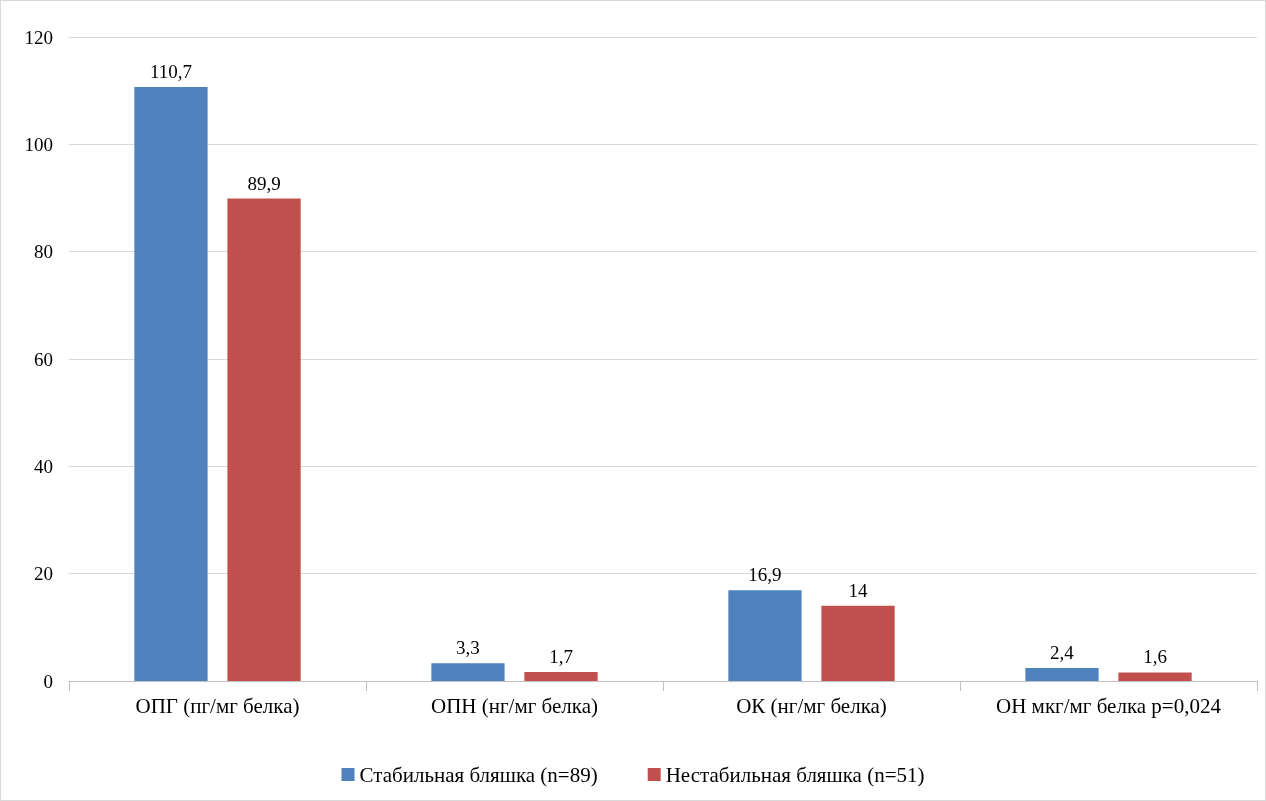  I want to click on y-tick-label: 20, so click(43, 574).